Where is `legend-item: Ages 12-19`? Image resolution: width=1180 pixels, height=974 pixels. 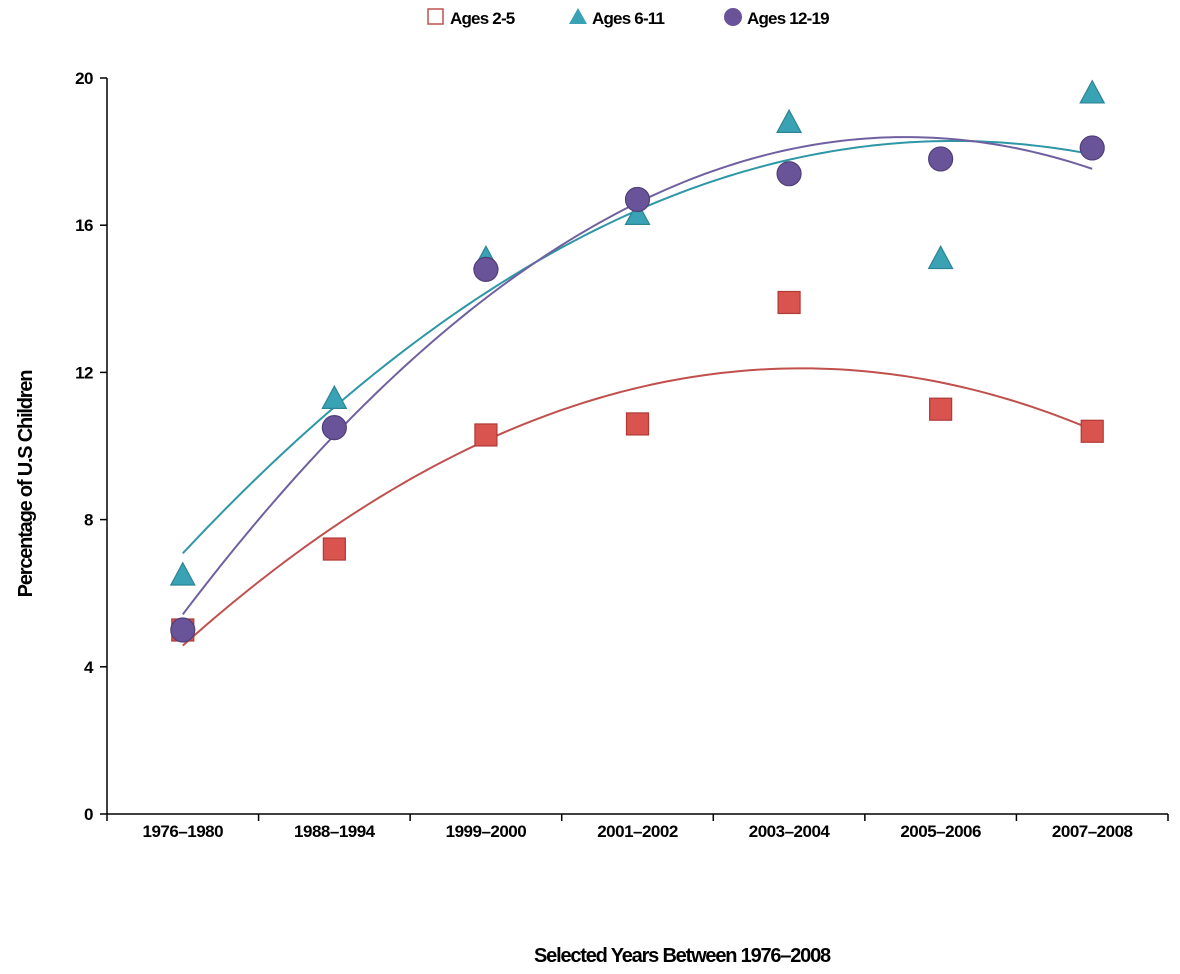
legend-item: Ages 12-19 is located at coordinates (777, 18).